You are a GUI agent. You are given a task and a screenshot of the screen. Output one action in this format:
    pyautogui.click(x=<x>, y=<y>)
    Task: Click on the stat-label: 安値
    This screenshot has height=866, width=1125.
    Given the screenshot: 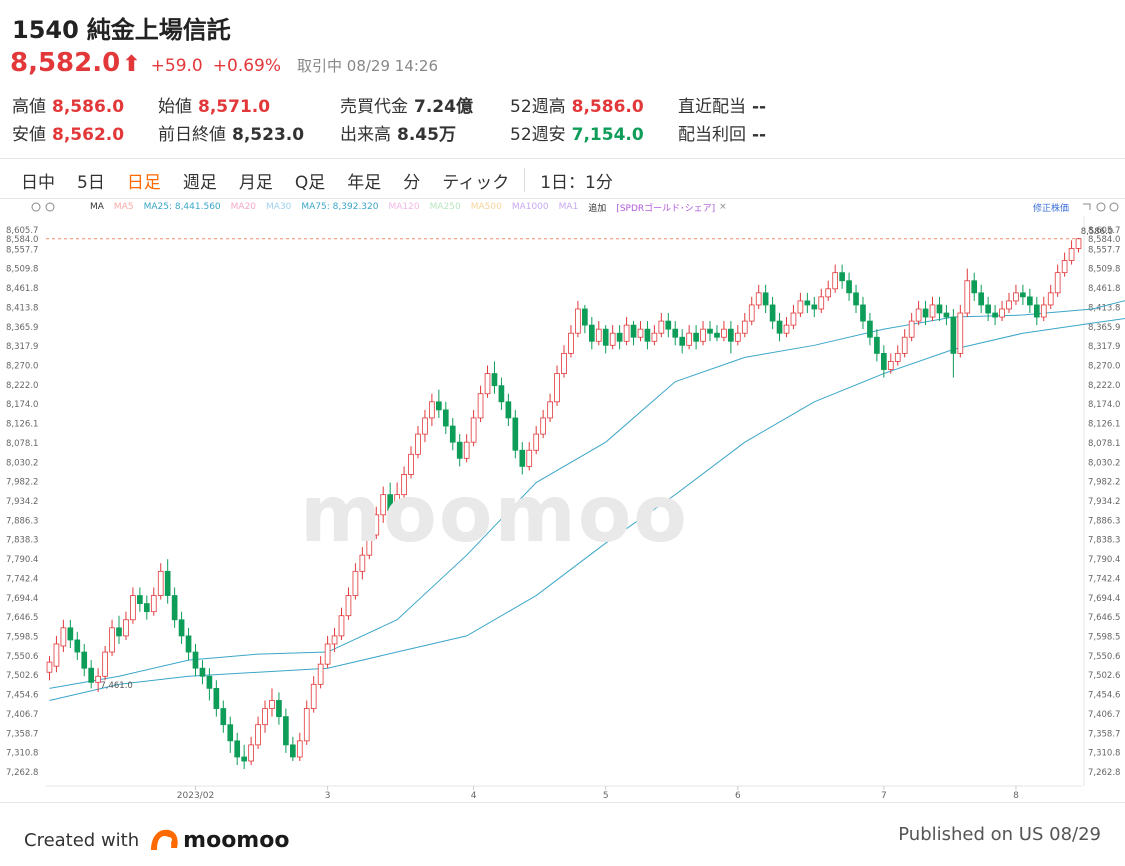 What is the action you would take?
    pyautogui.click(x=29, y=135)
    